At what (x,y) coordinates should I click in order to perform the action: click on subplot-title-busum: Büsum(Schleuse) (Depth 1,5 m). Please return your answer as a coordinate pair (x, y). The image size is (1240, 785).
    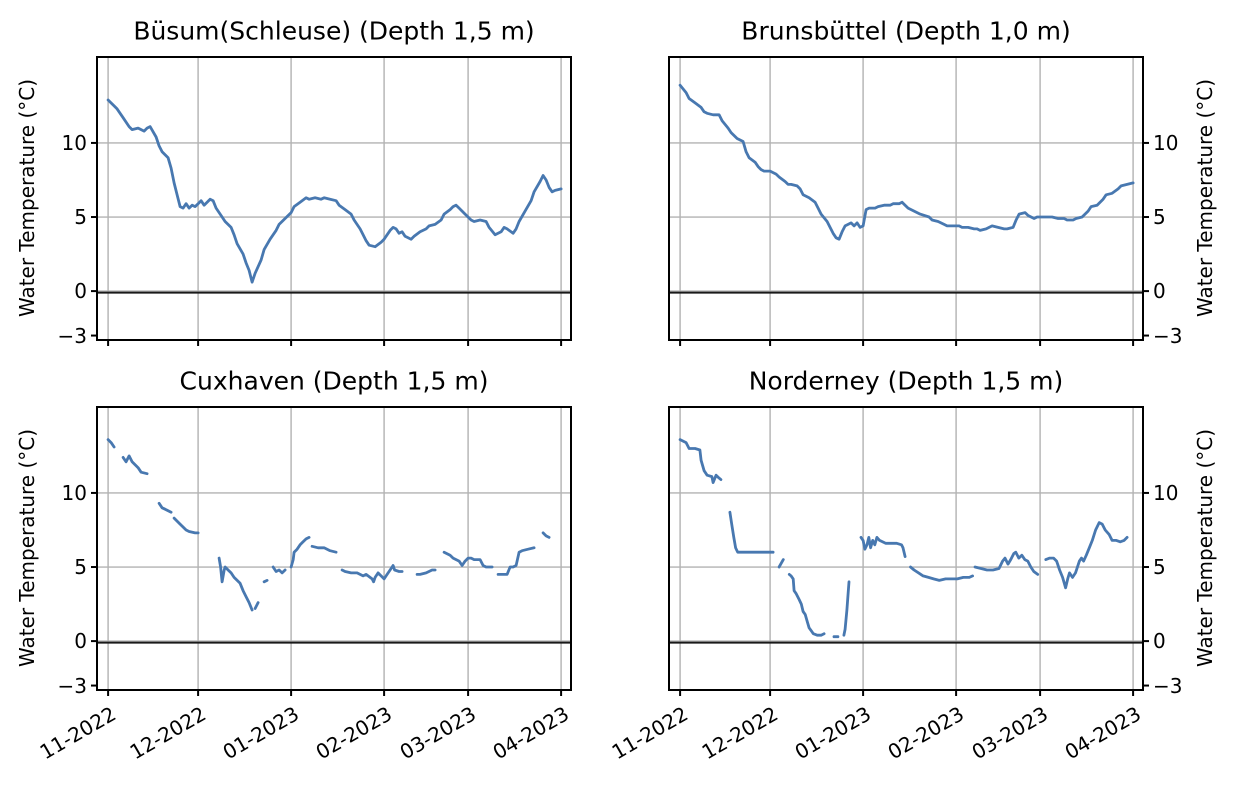
    Looking at the image, I should click on (334, 31).